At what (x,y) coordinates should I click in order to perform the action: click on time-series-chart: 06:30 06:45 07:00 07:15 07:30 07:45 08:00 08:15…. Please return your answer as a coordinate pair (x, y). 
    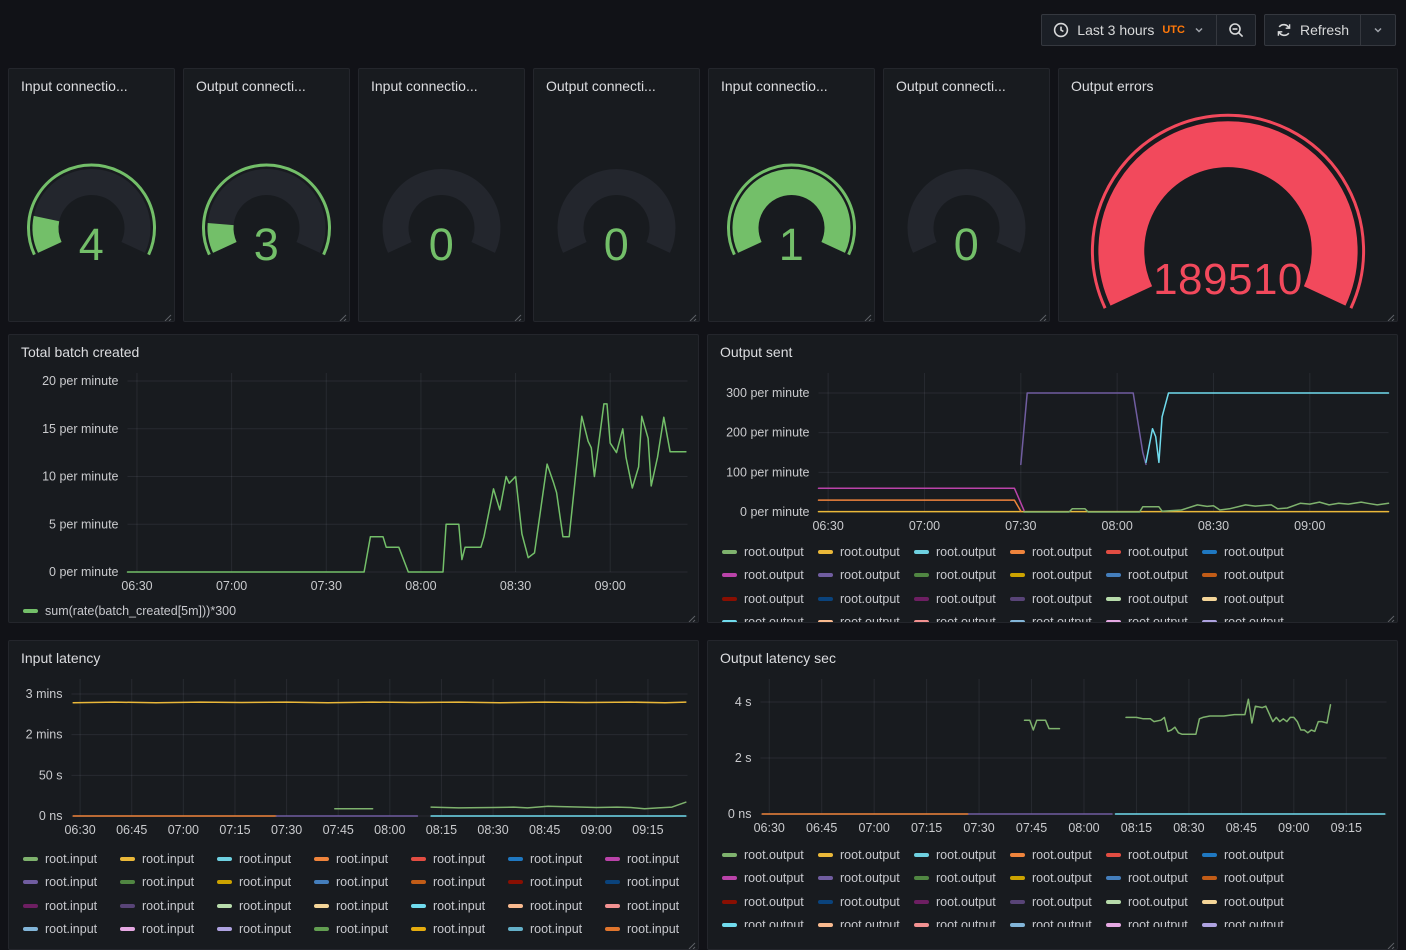
    Looking at the image, I should click on (353, 756).